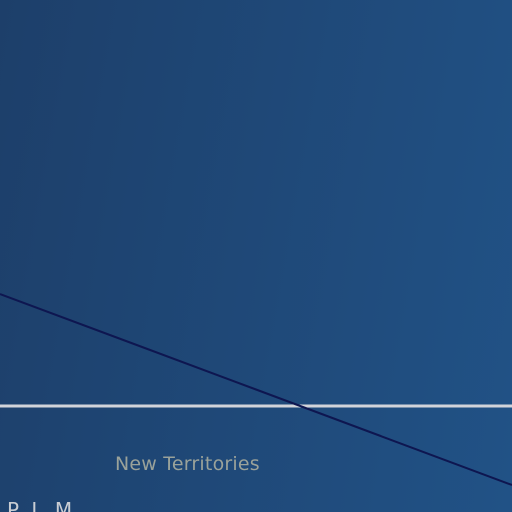  I want to click on edge-place-label: P L M, so click(41, 505).